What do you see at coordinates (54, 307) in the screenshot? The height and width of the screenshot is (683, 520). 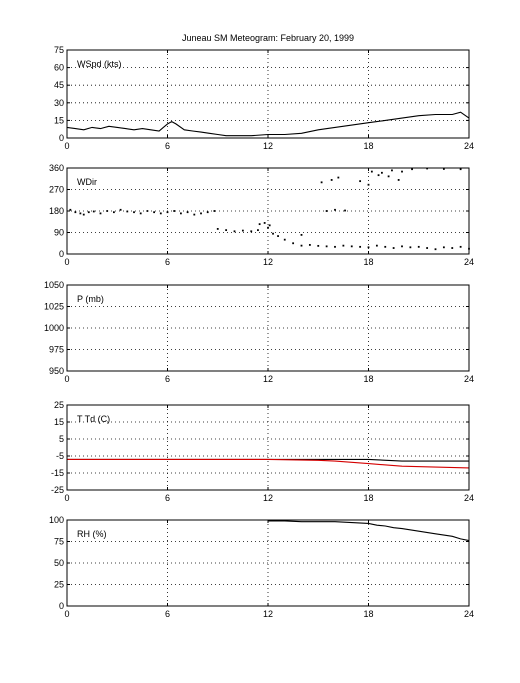 I see `y-tick-label: 1025` at bounding box center [54, 307].